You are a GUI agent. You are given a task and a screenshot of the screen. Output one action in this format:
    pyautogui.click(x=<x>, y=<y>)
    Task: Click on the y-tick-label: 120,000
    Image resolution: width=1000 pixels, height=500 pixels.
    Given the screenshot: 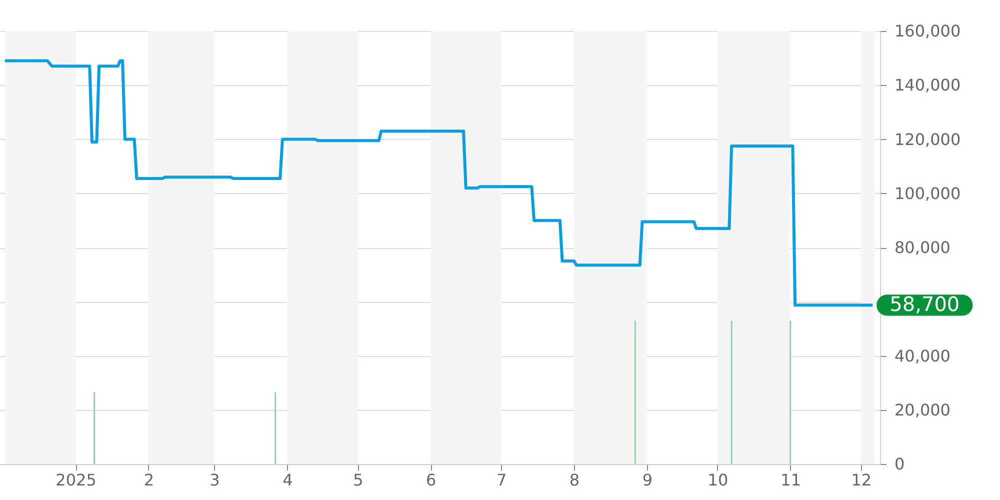 What is the action you would take?
    pyautogui.click(x=927, y=139)
    